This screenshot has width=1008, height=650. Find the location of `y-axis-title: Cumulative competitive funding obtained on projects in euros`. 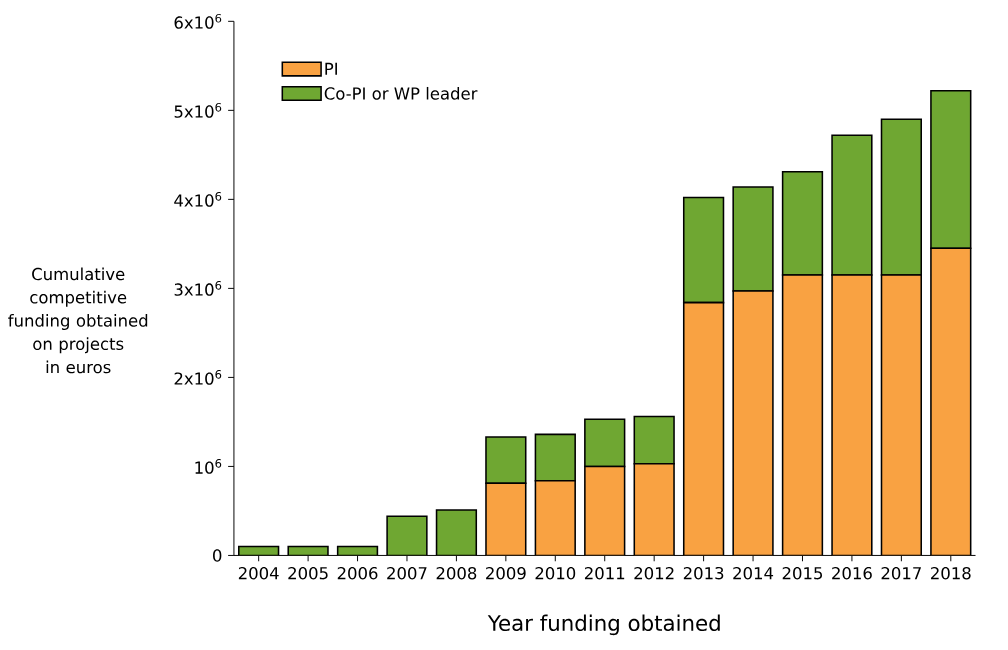

y-axis-title: Cumulative competitive funding obtained on projects in euros is located at coordinates (78, 320).